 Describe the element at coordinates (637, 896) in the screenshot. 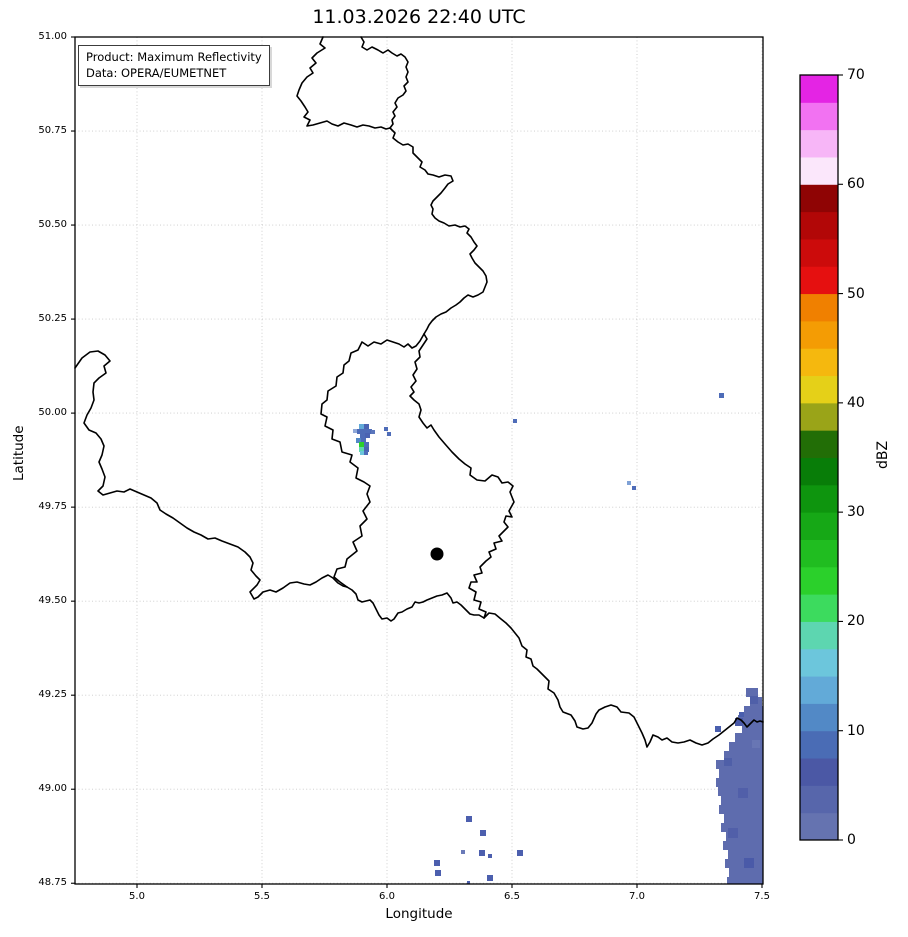

I see `x-tick-label: 7.0` at that location.